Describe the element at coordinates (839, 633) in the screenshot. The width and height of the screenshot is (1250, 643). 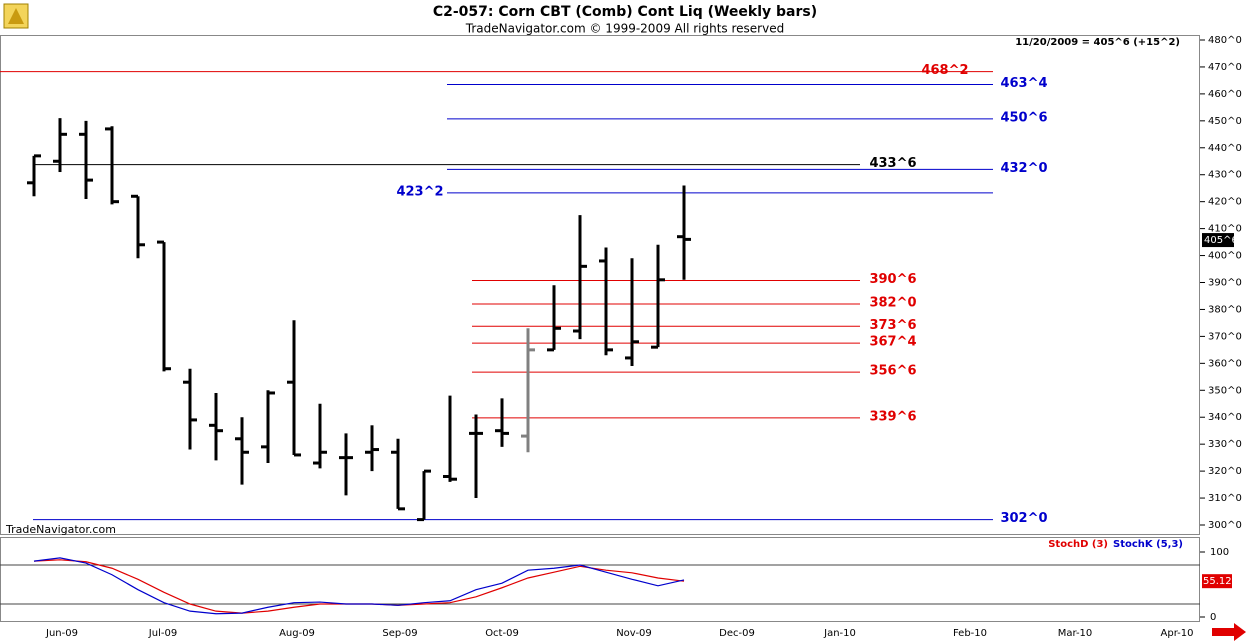
I see `x-tick-label: Jan-10` at that location.